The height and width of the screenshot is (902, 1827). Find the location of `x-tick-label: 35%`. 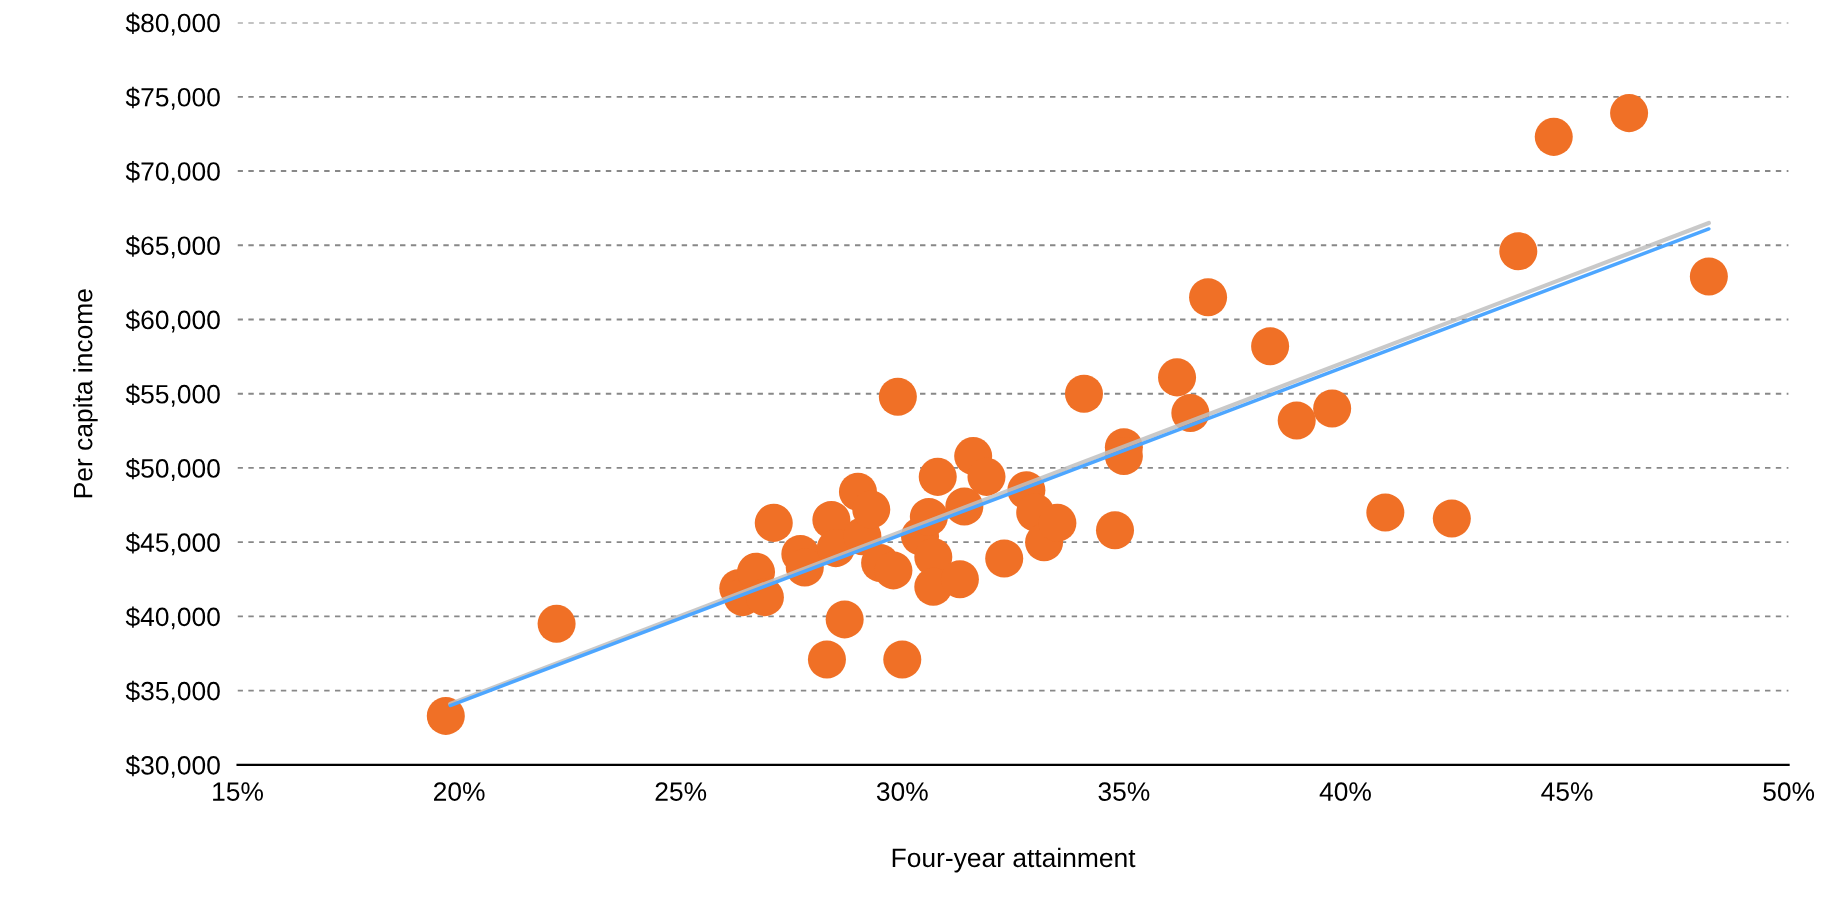

x-tick-label: 35% is located at coordinates (1124, 791).